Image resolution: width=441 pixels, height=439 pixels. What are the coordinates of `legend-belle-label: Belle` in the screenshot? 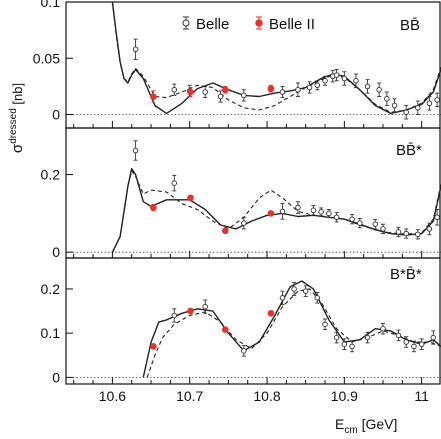 It's located at (212, 24).